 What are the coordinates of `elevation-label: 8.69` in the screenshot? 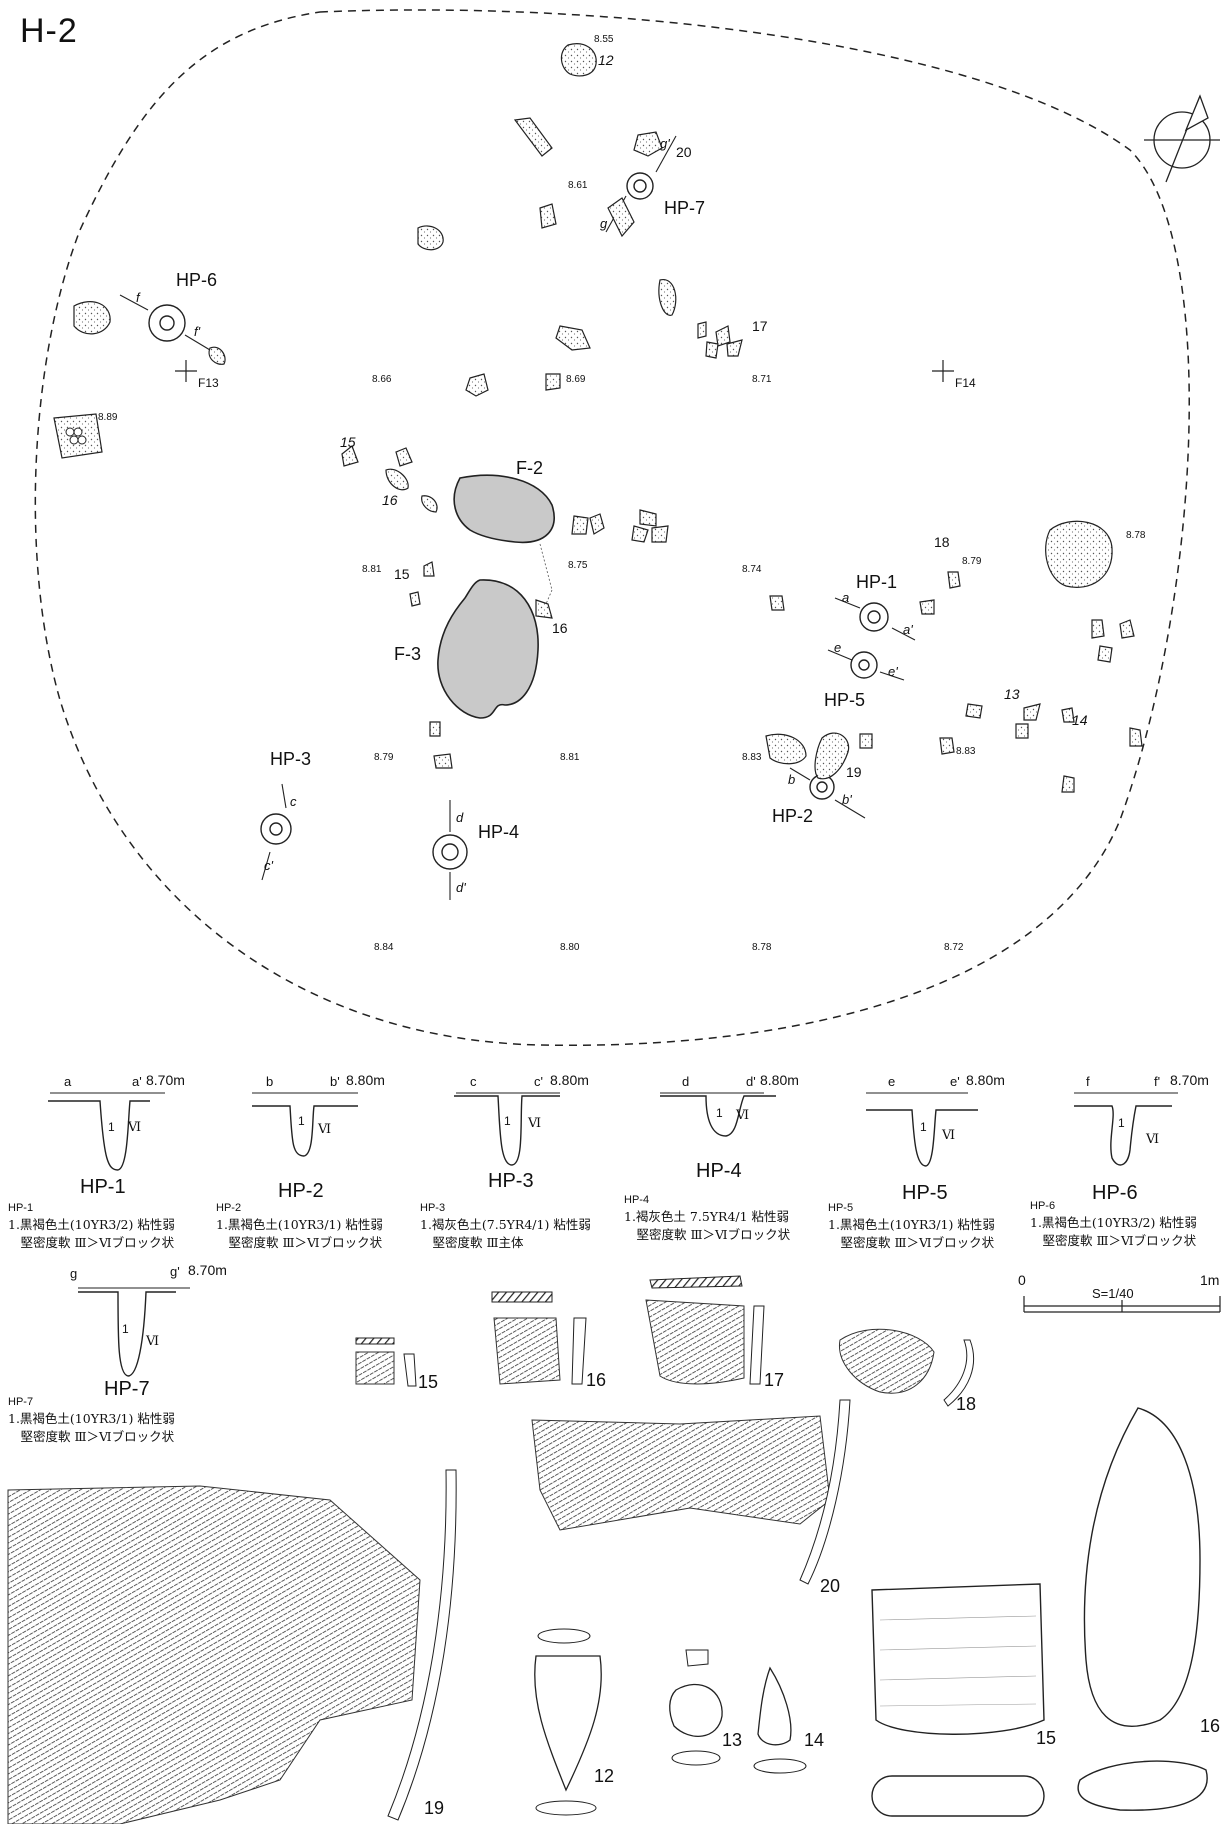 It's located at (576, 379).